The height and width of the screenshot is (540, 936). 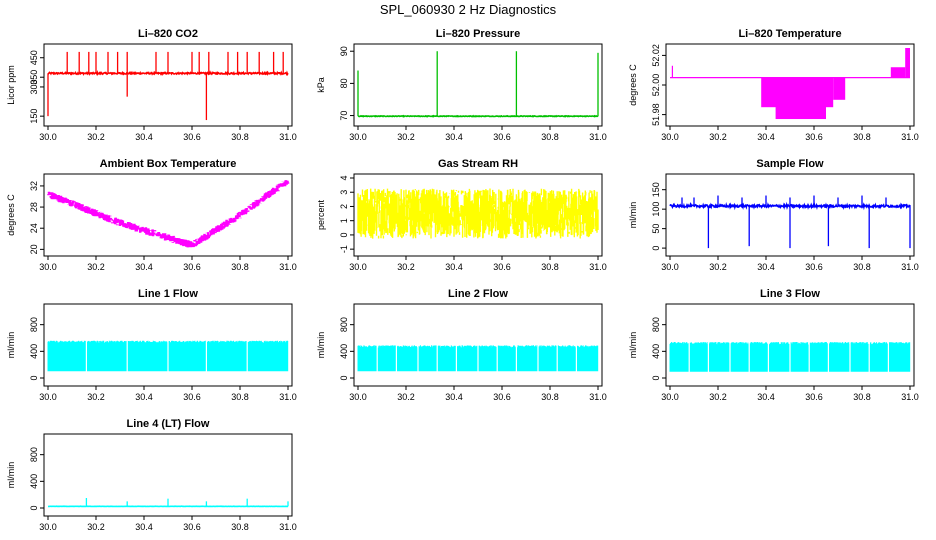 What do you see at coordinates (321, 214) in the screenshot?
I see `y-axis-label: percent` at bounding box center [321, 214].